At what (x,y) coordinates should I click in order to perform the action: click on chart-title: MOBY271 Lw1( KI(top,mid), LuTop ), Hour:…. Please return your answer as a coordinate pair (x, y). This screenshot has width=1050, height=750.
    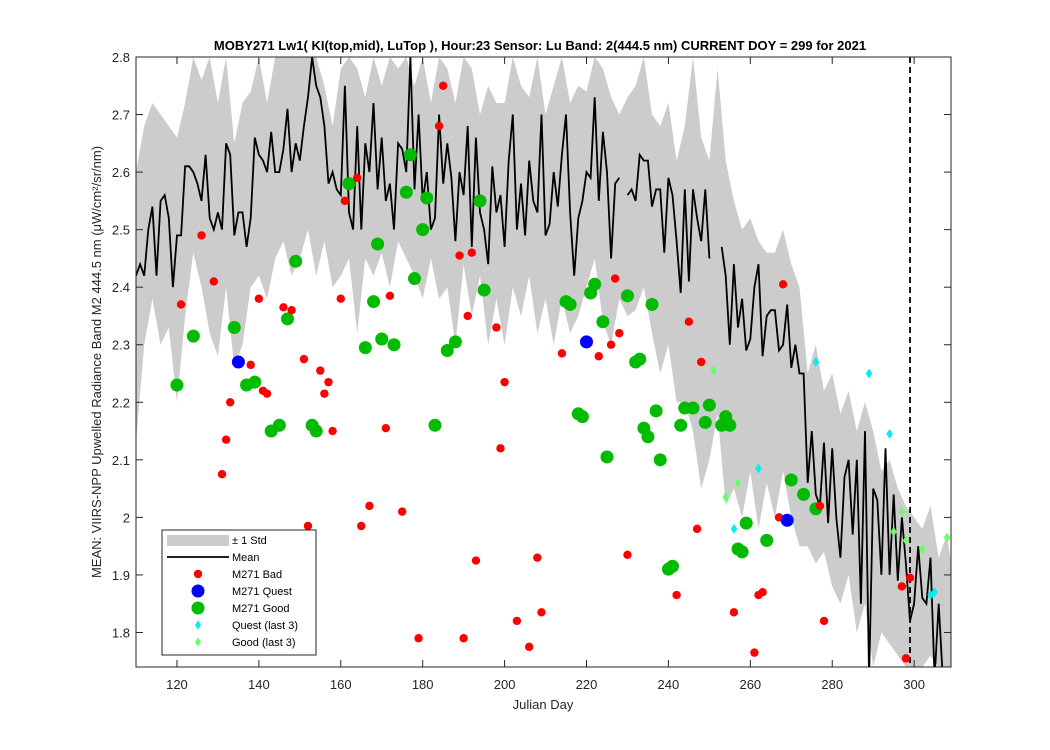
    Looking at the image, I should click on (540, 45).